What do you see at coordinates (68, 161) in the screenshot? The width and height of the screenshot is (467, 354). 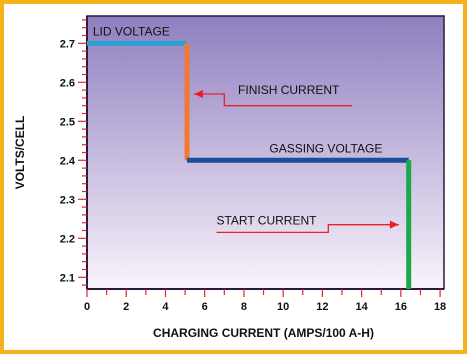 I see `y-tick-label: 2.4` at bounding box center [68, 161].